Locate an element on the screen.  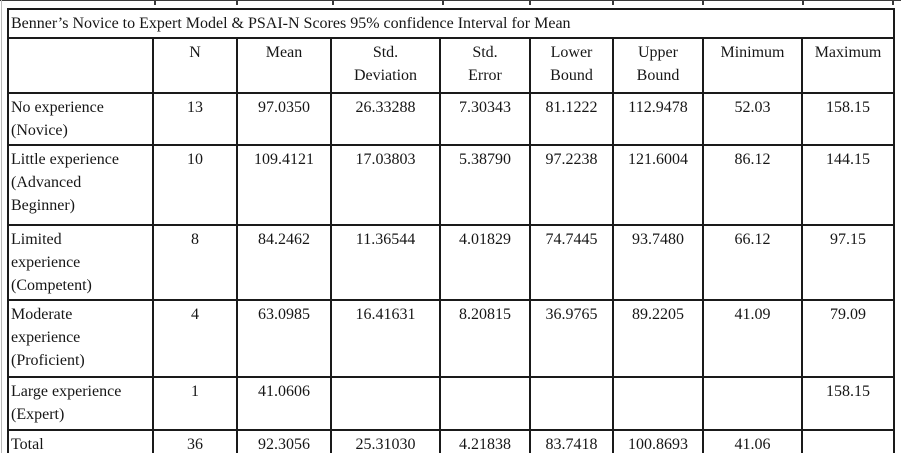
table-cell: 26.33288 is located at coordinates (385, 119).